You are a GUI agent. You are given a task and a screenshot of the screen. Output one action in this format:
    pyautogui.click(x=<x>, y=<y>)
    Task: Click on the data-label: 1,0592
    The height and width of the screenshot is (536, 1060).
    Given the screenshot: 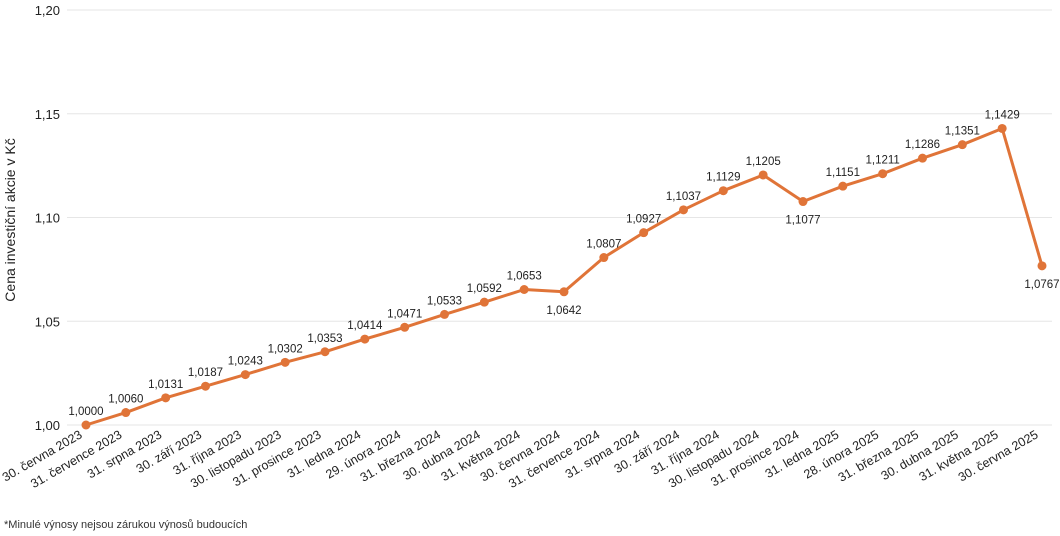 What is the action you would take?
    pyautogui.click(x=484, y=289)
    